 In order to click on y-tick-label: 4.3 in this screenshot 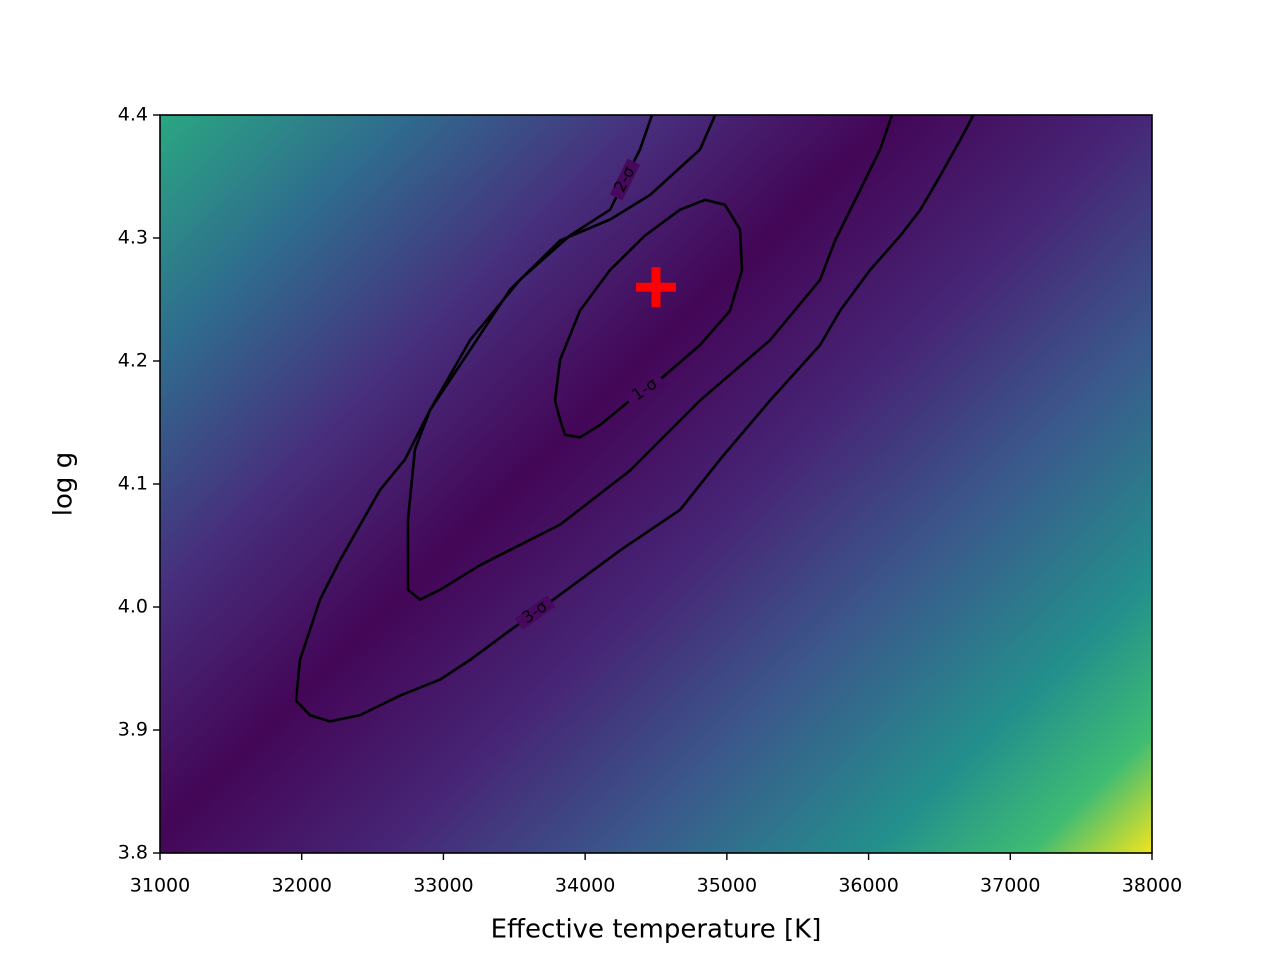, I will do `click(133, 238)`.